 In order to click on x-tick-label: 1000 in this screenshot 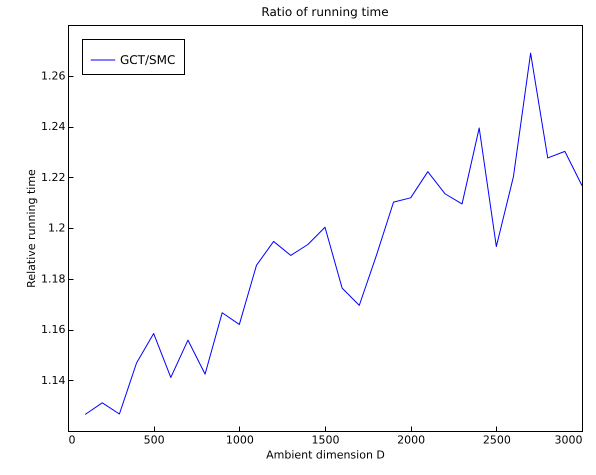, I will do `click(240, 440)`.